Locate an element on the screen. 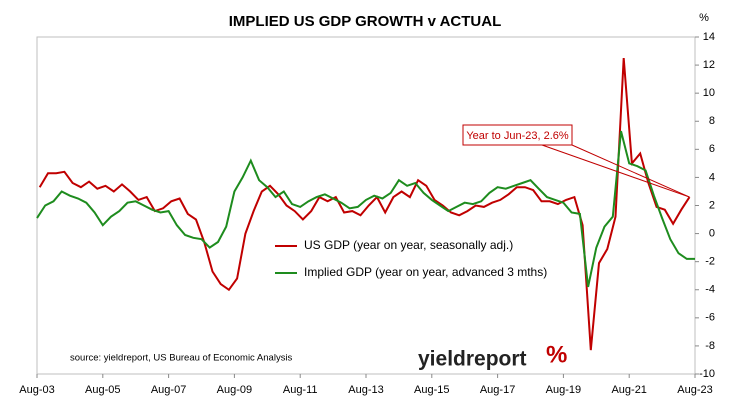  y-tick-label: 6 is located at coordinates (712, 149).